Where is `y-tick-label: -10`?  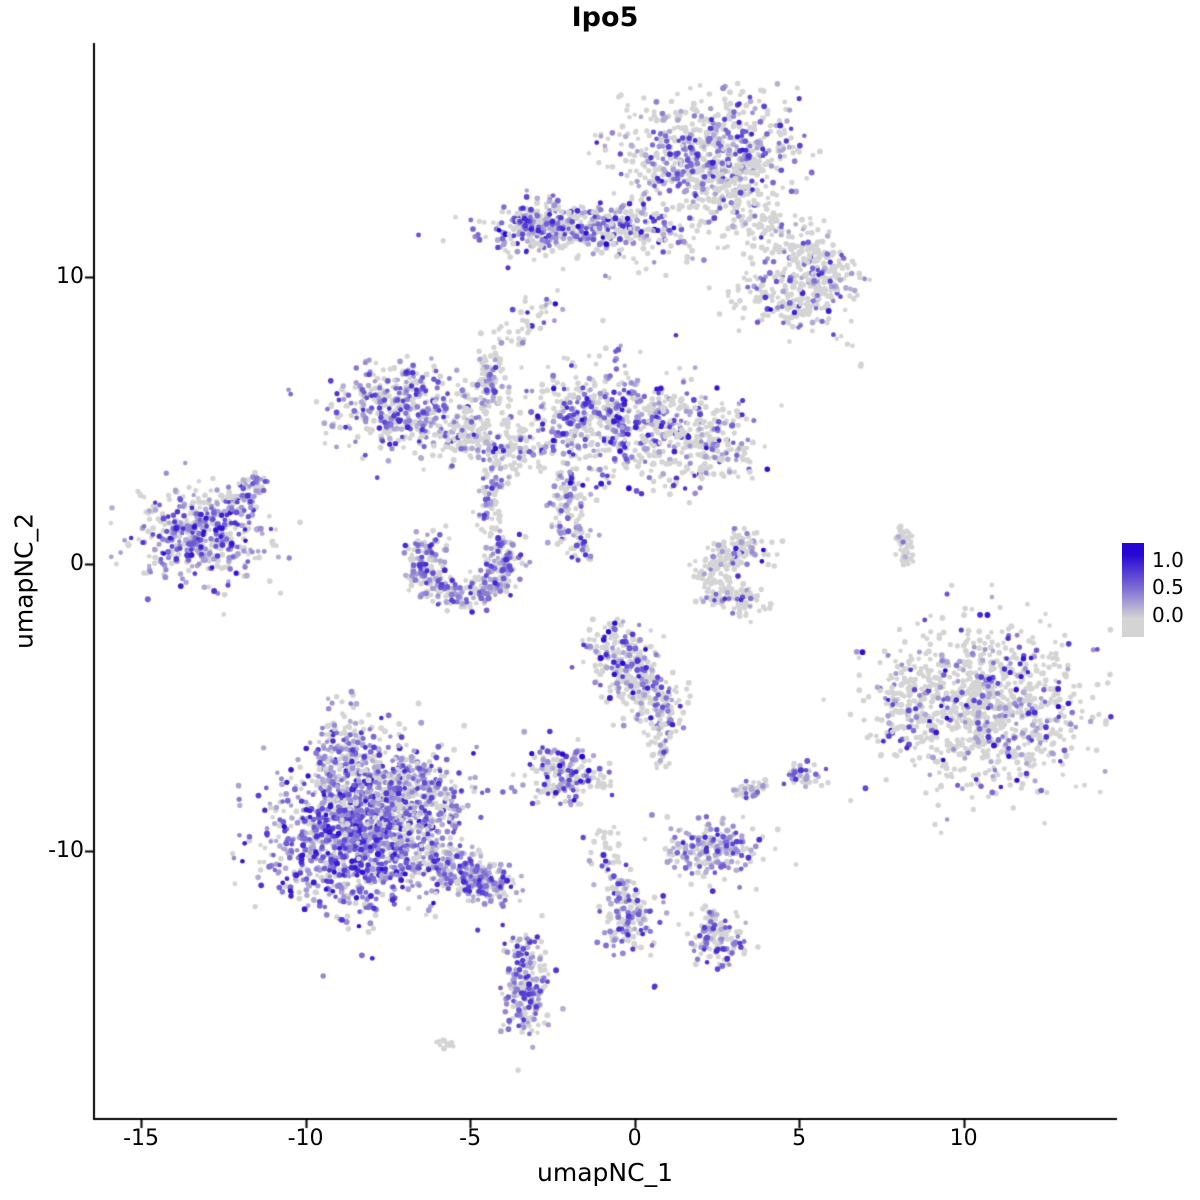
y-tick-label: -10 is located at coordinates (66, 851).